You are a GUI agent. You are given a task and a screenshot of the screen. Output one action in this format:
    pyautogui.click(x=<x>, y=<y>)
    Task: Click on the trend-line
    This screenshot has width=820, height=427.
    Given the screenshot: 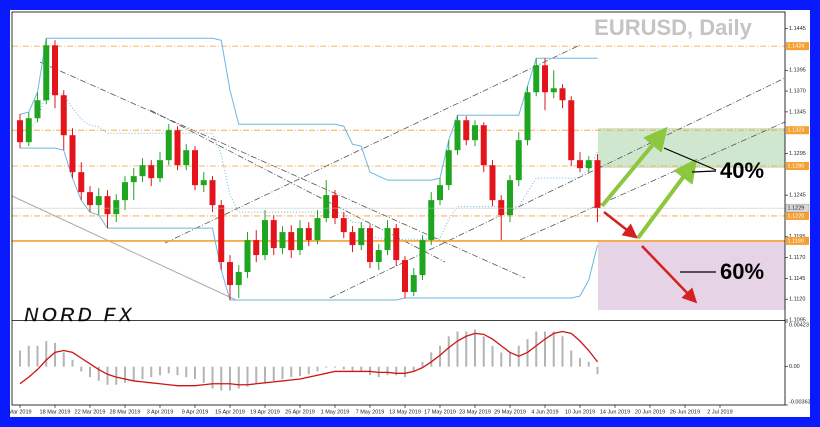 What is the action you would take?
    pyautogui.click(x=652, y=181)
    